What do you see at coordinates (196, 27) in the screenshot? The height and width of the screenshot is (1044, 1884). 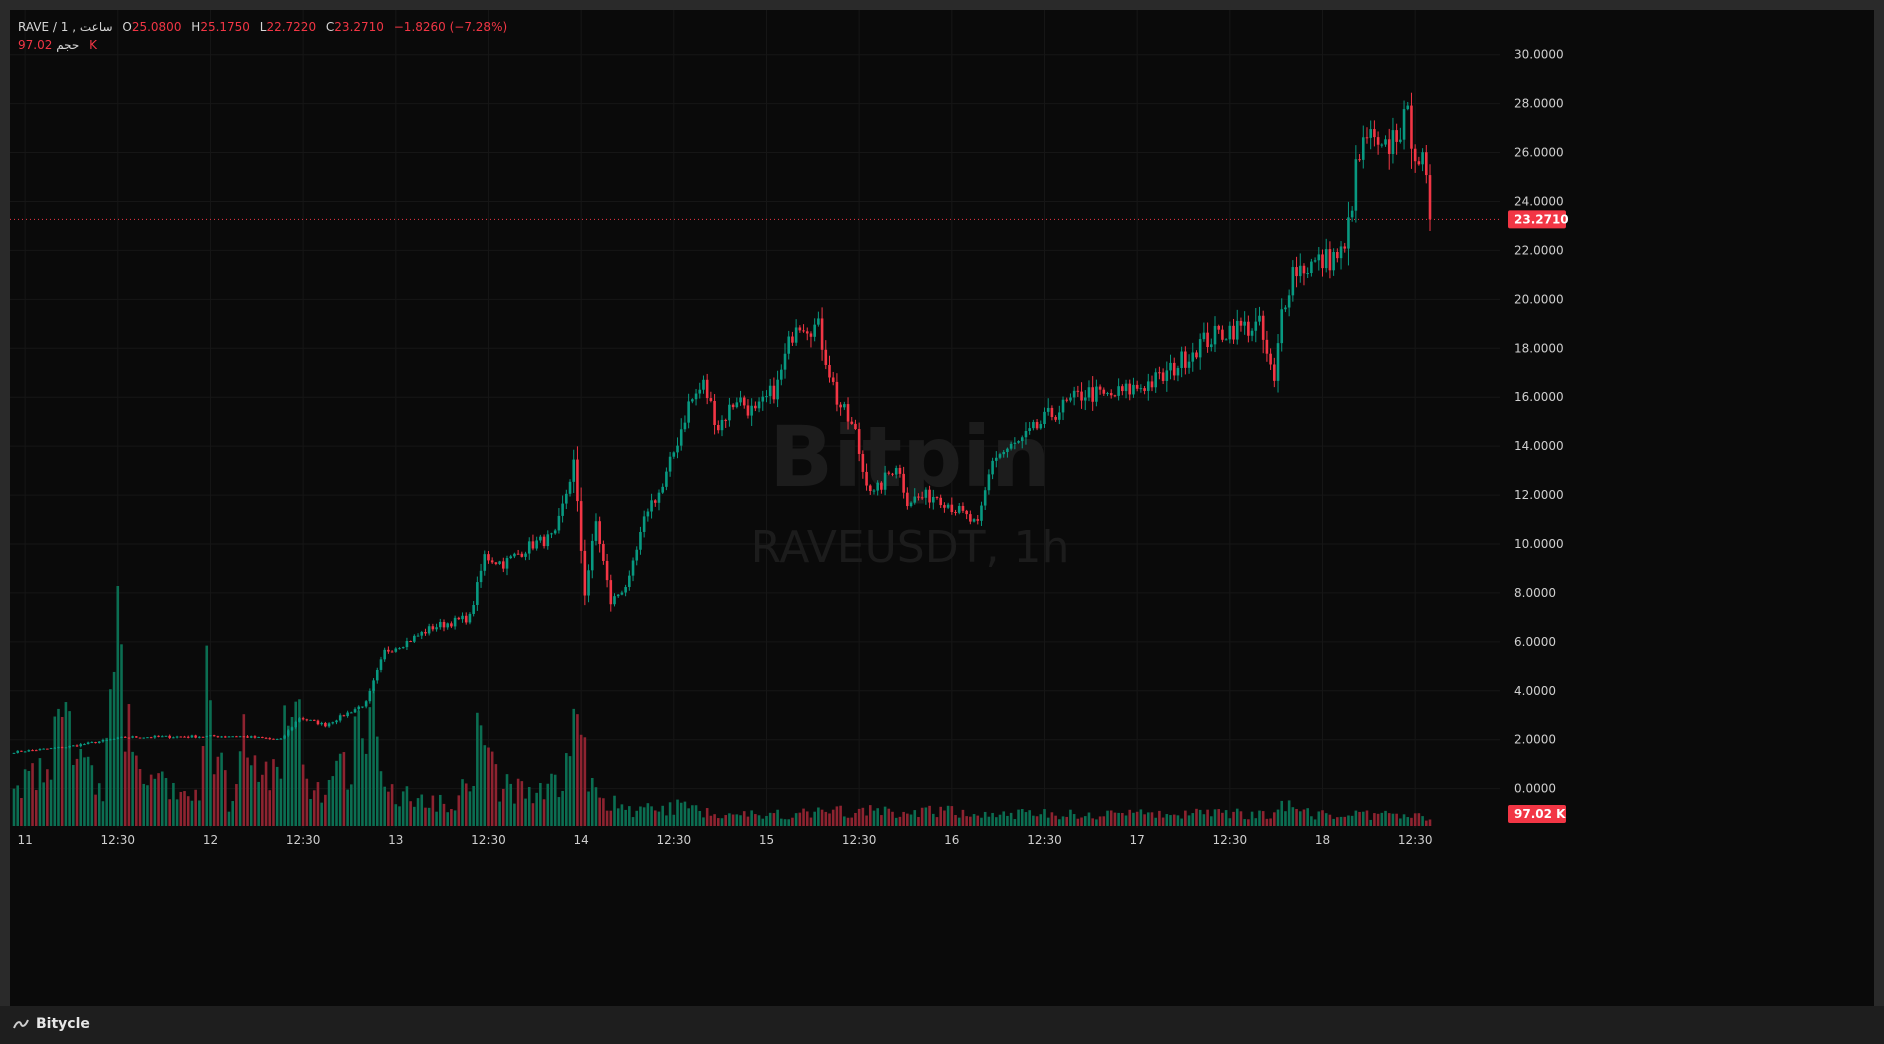 I see `high-label: H` at bounding box center [196, 27].